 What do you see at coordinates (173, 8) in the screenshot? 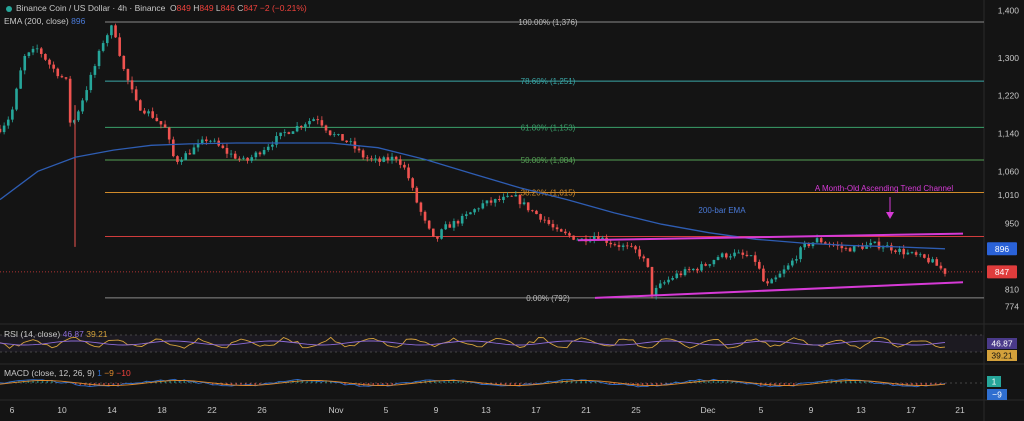
I see `o-label: O` at bounding box center [173, 8].